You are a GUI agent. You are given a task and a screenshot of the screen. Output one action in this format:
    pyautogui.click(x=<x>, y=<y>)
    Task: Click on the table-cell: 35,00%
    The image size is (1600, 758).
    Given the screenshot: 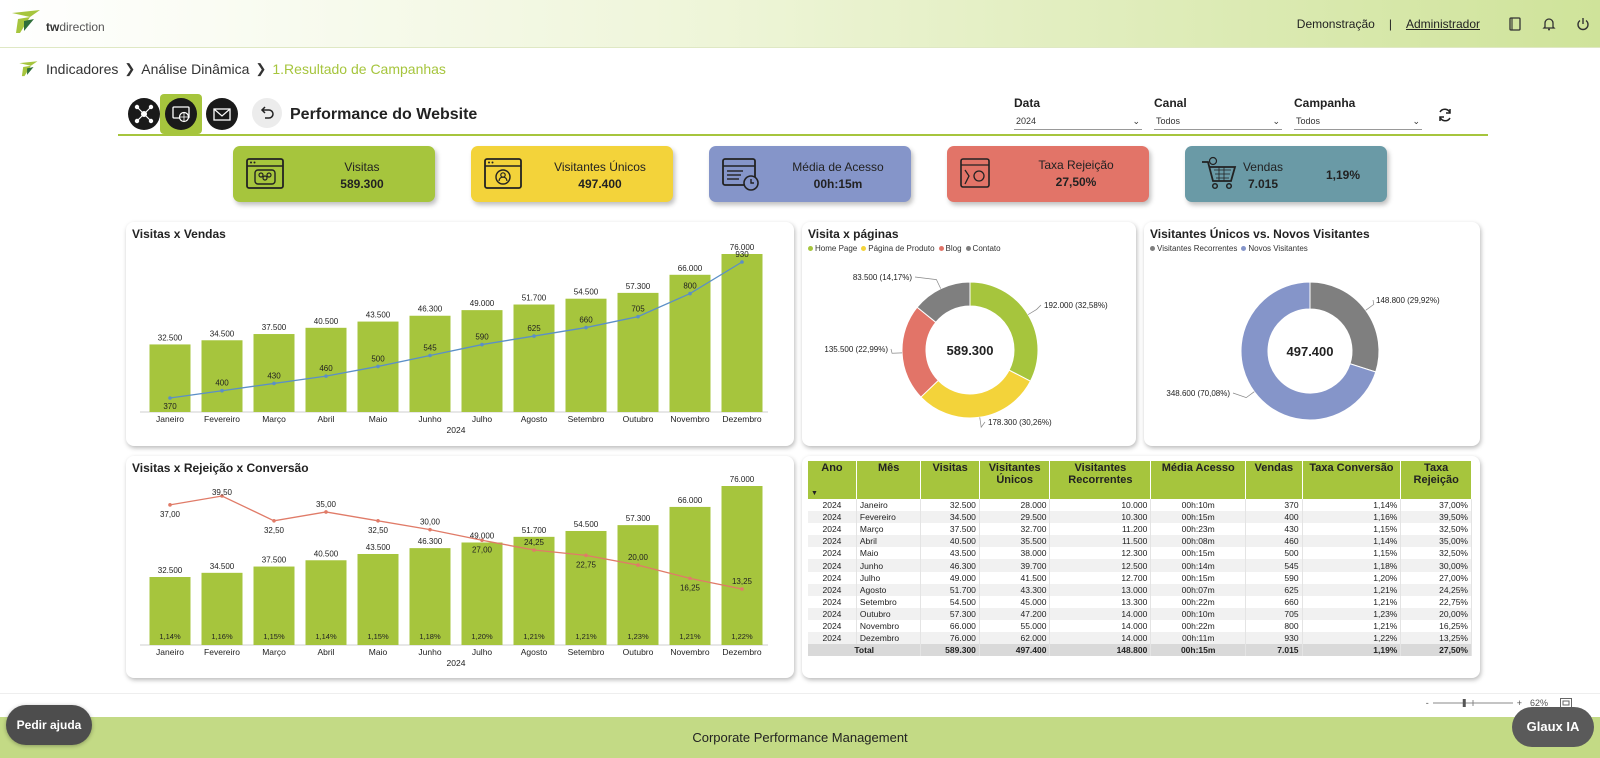 What is the action you would take?
    pyautogui.click(x=1436, y=541)
    